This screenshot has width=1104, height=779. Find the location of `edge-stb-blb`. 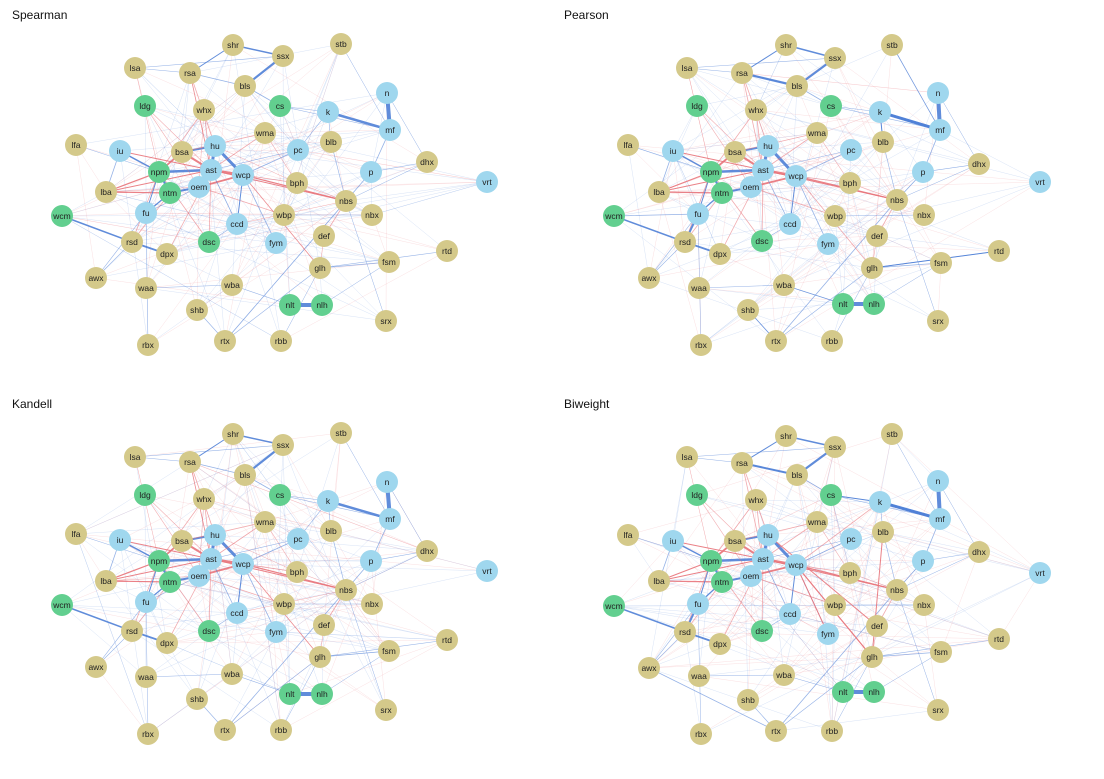

edge-stb-blb is located at coordinates (336, 482).